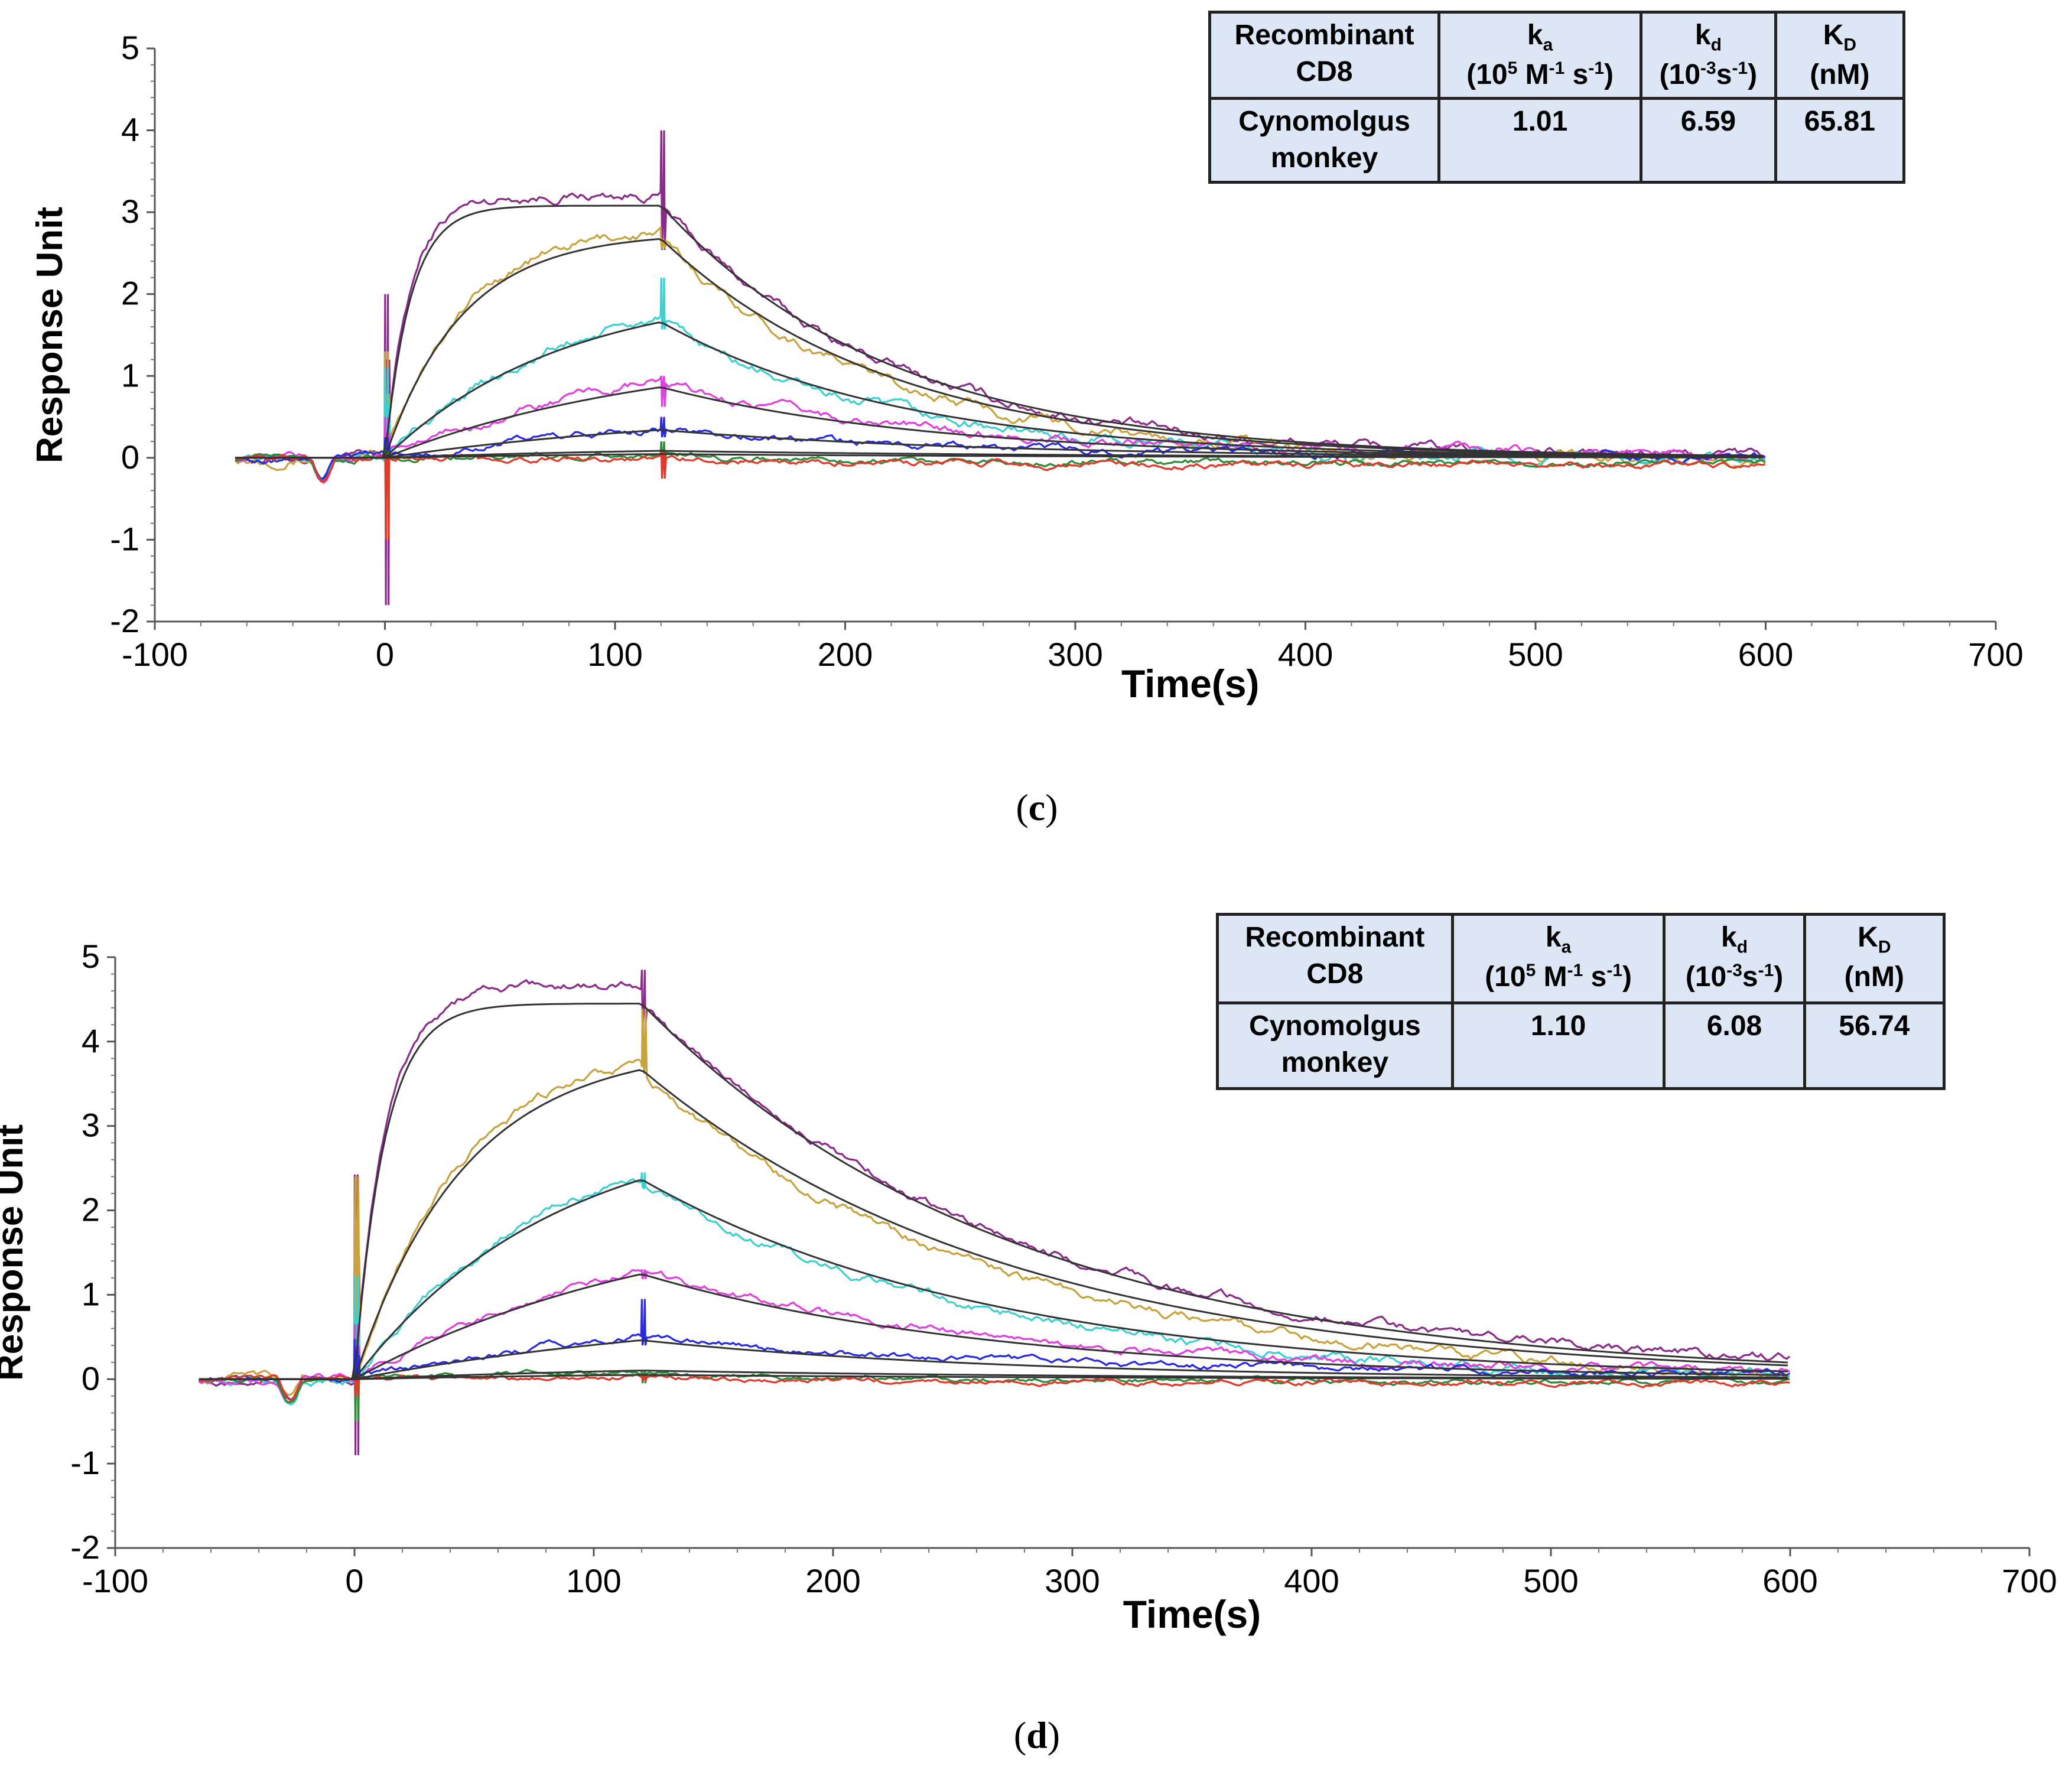 This screenshot has width=2072, height=1779. I want to click on header-KD-symbol: KD, so click(1840, 37).